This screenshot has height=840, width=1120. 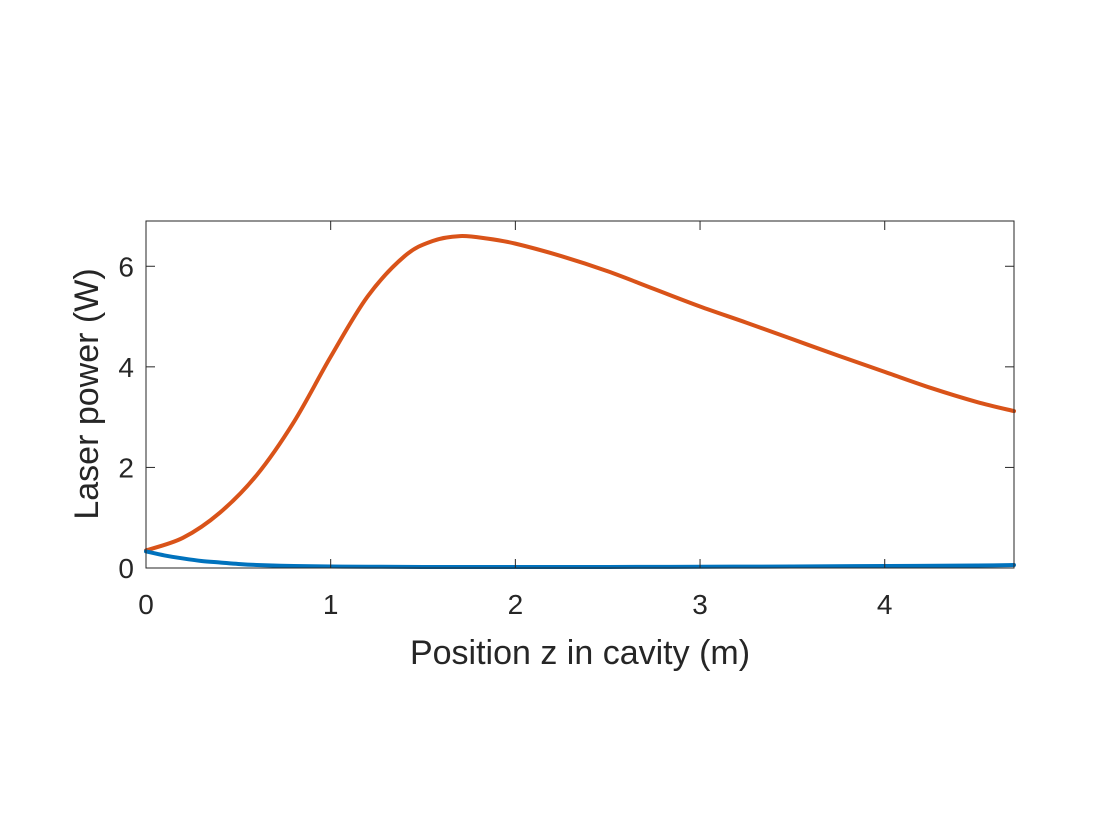 What do you see at coordinates (126, 467) in the screenshot?
I see `y-tick-label: 2` at bounding box center [126, 467].